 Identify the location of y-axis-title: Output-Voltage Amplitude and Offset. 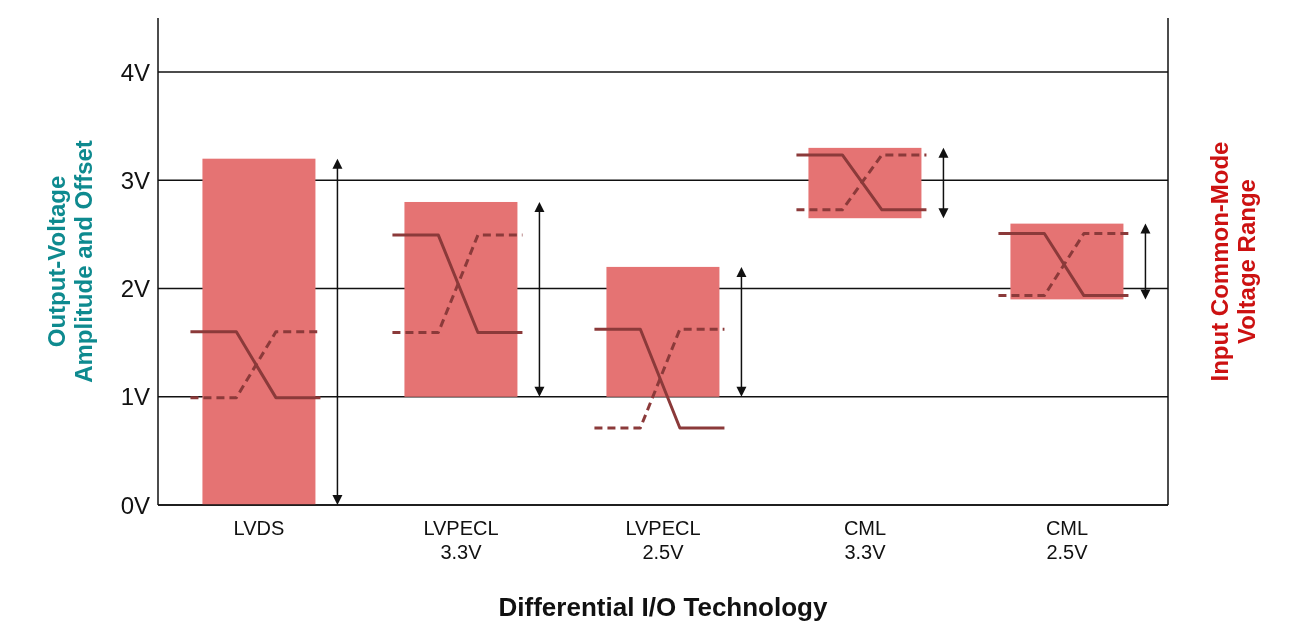
(70, 261).